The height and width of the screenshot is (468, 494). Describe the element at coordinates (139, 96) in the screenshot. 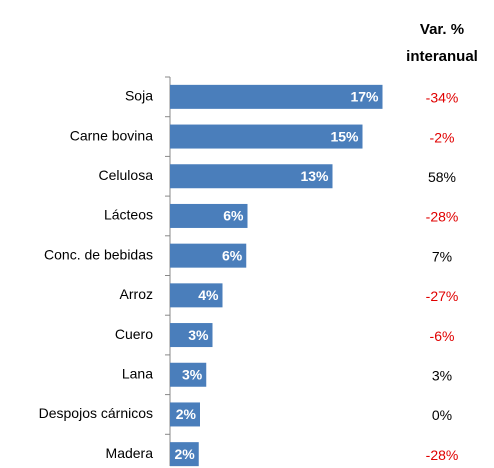

I see `y-tick-label: Soja` at that location.